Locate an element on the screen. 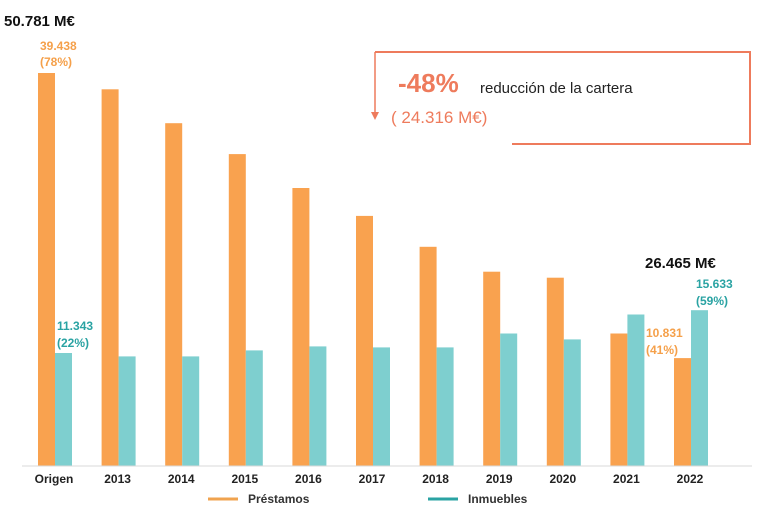 Image resolution: width=768 pixels, height=514 pixels. x-tick-2016: 2016 is located at coordinates (308, 479).